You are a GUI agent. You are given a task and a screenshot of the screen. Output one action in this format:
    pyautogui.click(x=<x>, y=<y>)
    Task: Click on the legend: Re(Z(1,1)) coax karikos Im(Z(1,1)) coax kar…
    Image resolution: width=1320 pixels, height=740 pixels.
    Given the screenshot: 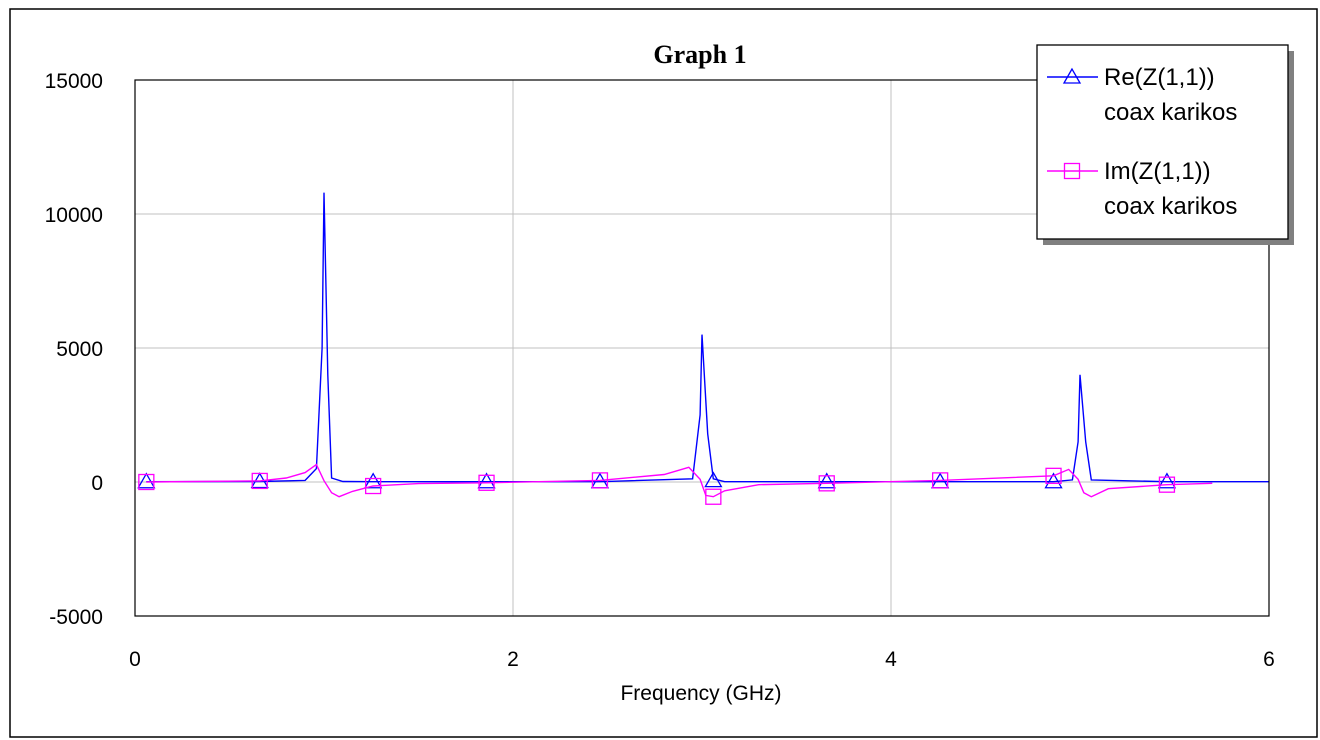 What is the action you would take?
    pyautogui.click(x=1165, y=144)
    